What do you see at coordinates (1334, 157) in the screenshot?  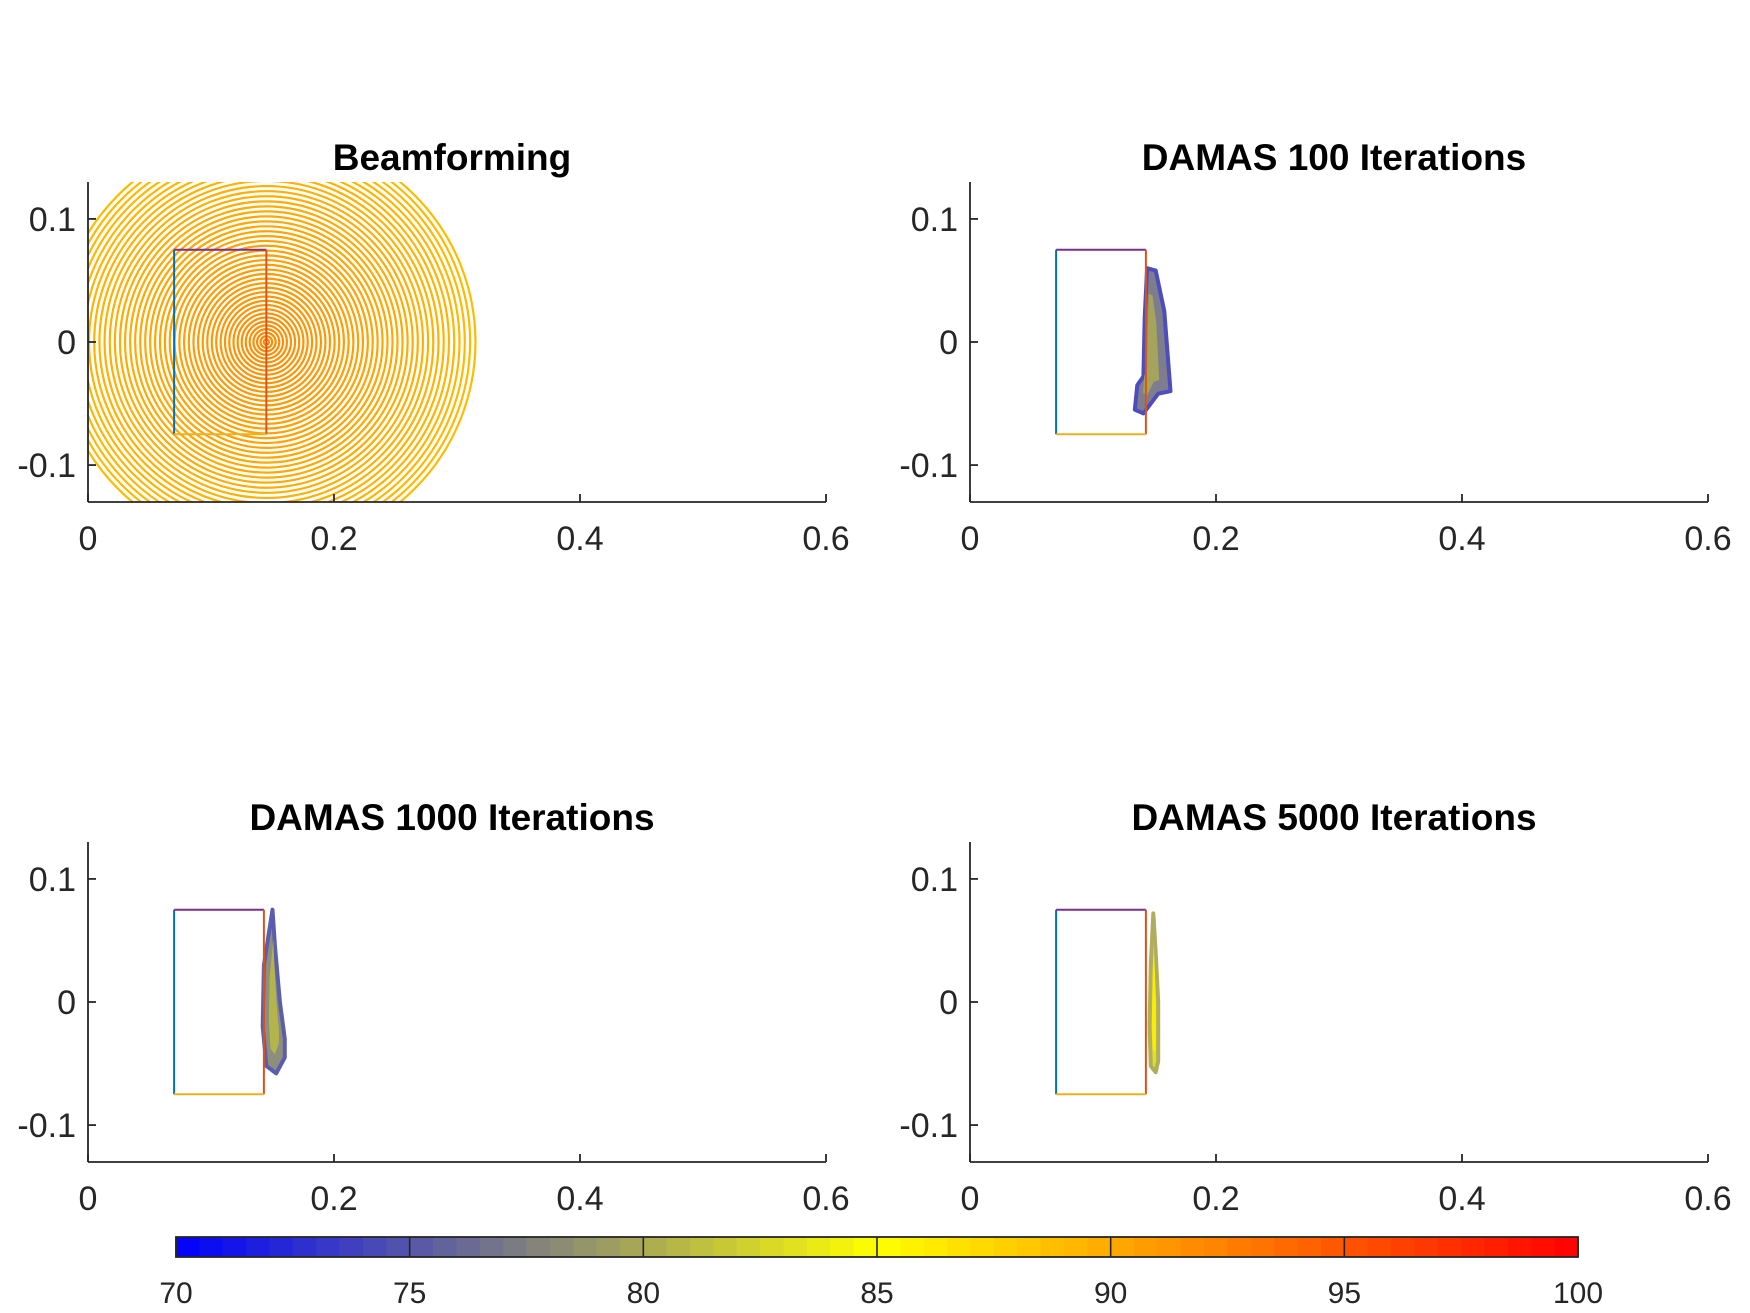 I see `subplot-title: DAMAS 100 Iterations` at bounding box center [1334, 157].